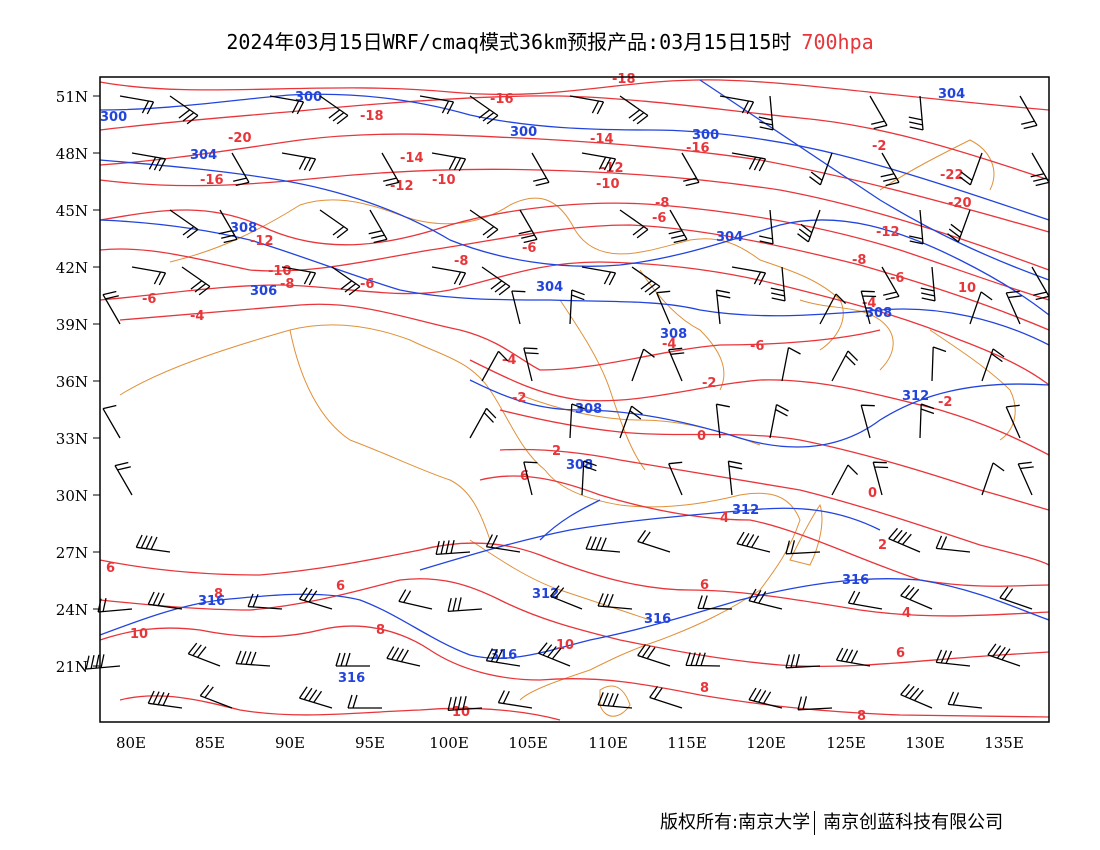  I want to click on lat-label: 51N, so click(72, 97).